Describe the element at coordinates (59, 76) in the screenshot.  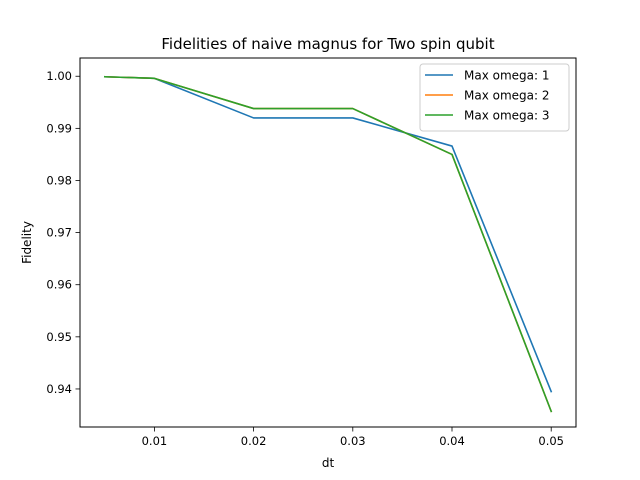
I see `y-tick-label: 1.00` at that location.